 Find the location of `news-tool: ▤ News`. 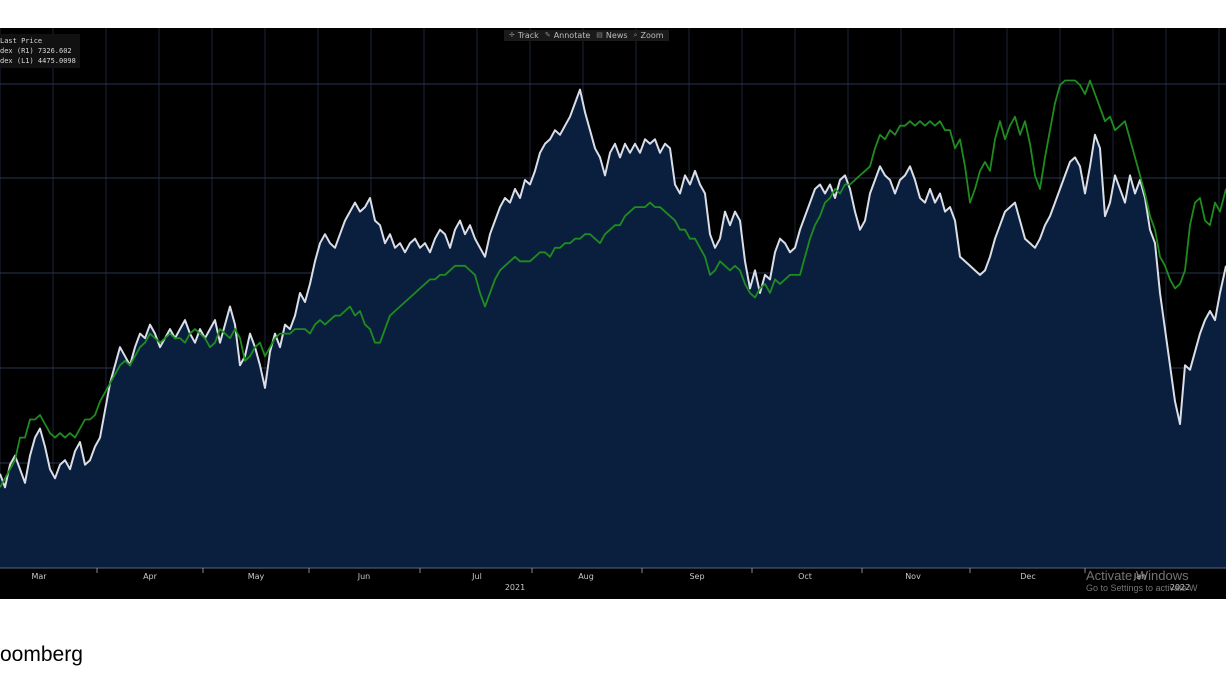

news-tool: ▤ News is located at coordinates (611, 35).